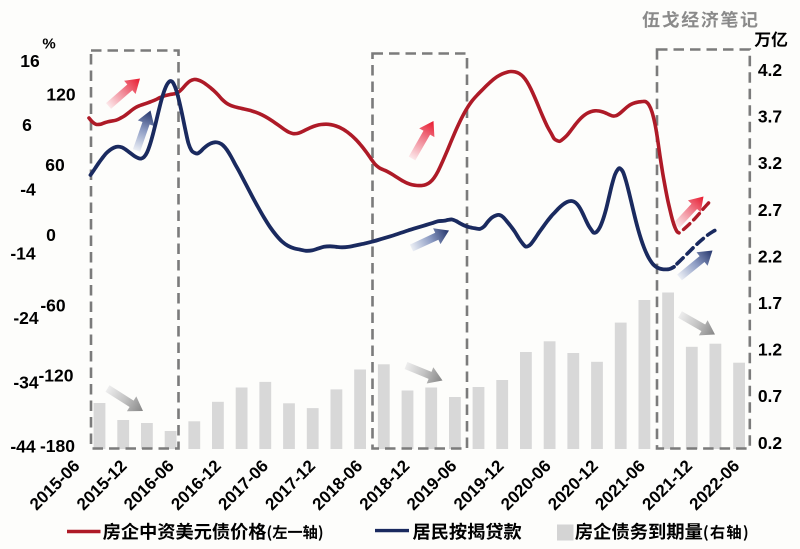  I want to click on svg-text: 4.2, so click(770, 70).